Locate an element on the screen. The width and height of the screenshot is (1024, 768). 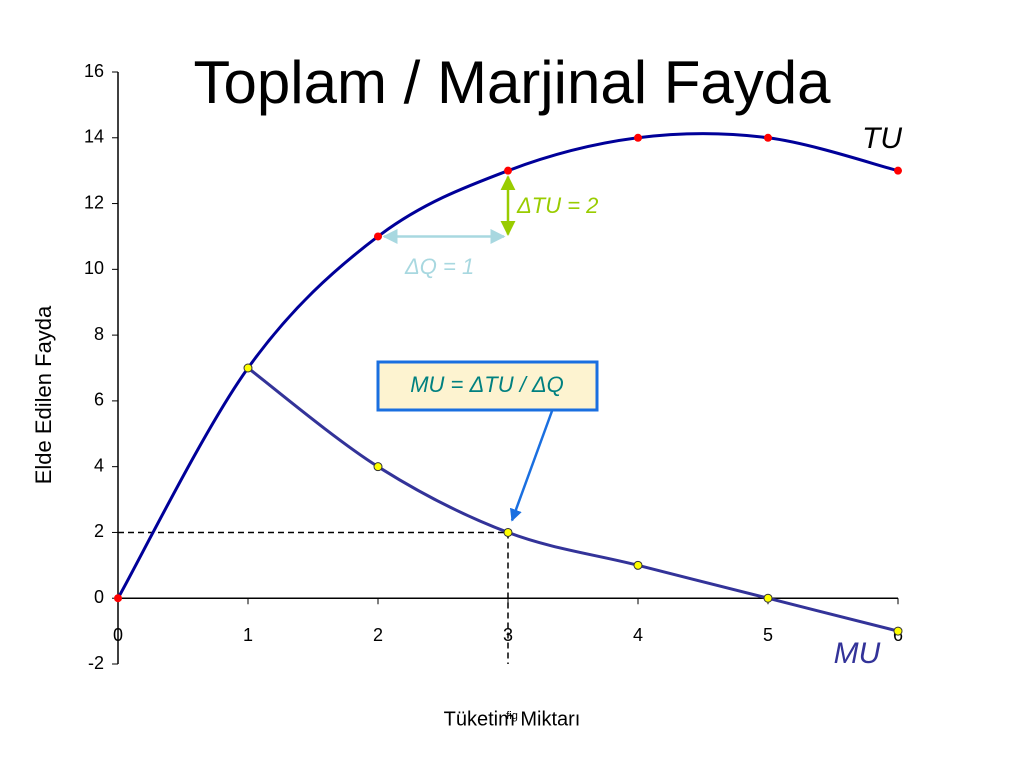
y-tick-label: 2 is located at coordinates (99, 531).